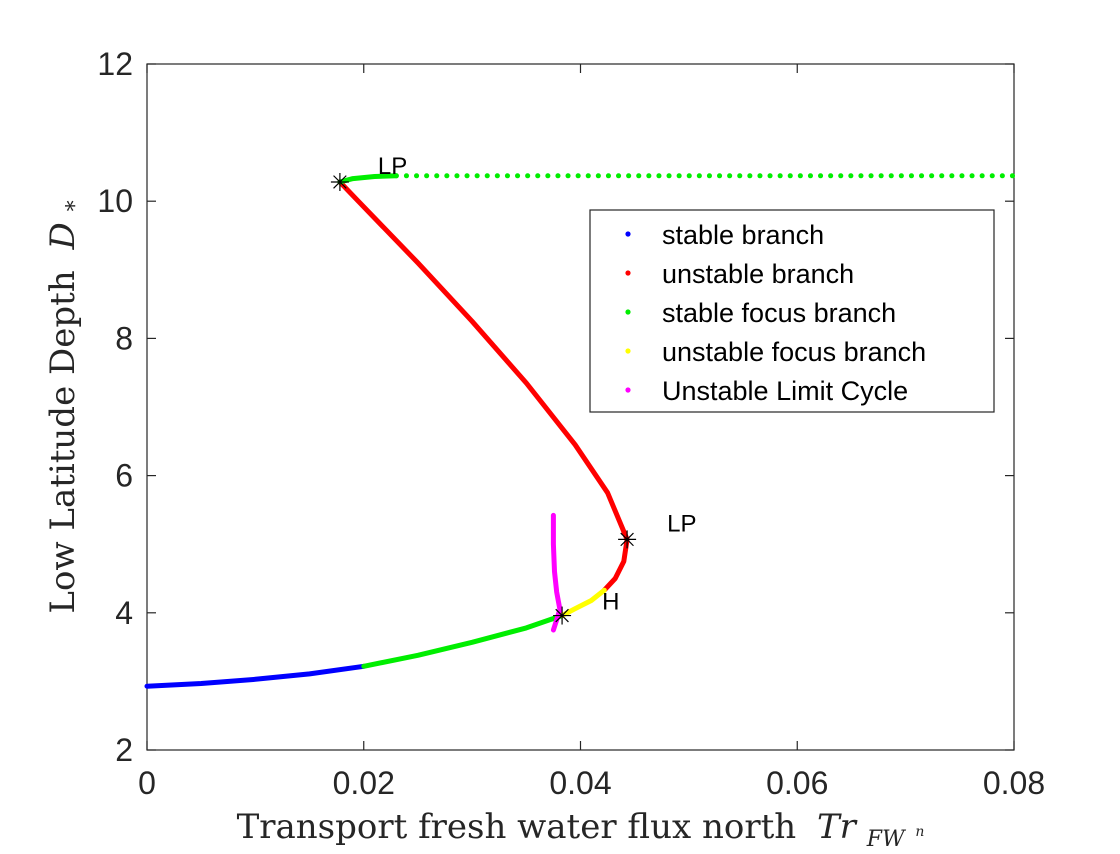 The image size is (1120, 854). I want to click on y-tick-label: 4, so click(124, 613).